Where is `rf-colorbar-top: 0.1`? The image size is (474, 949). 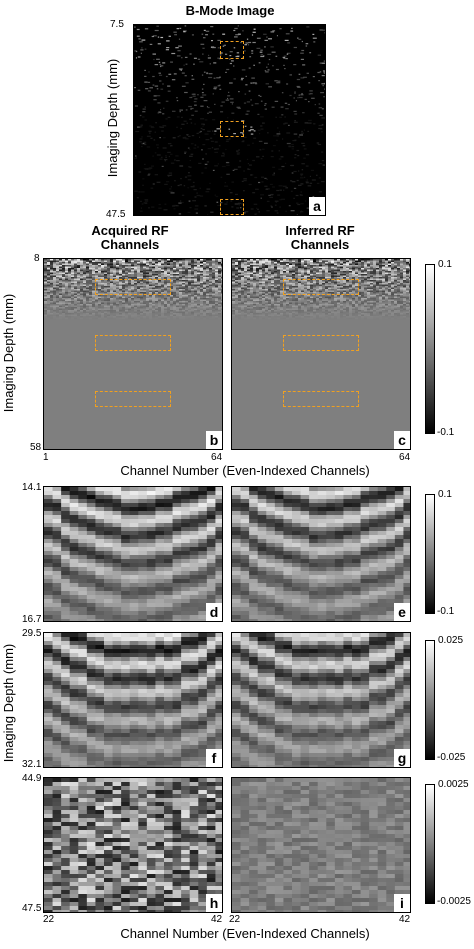
rf-colorbar-top: 0.1 is located at coordinates (445, 264).